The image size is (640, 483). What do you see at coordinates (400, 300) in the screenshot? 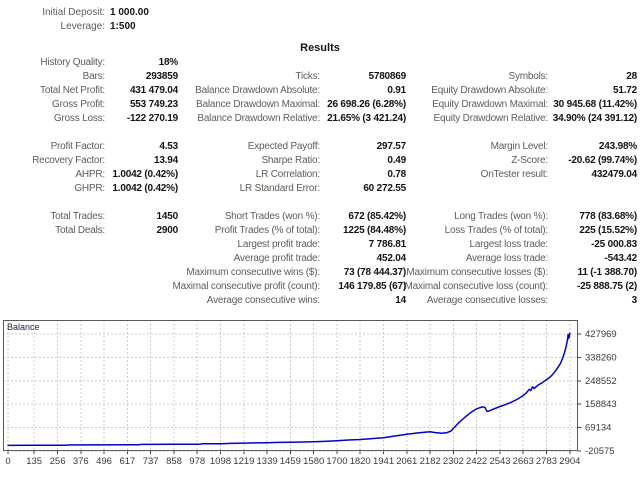
I see `stat-value: 14` at bounding box center [400, 300].